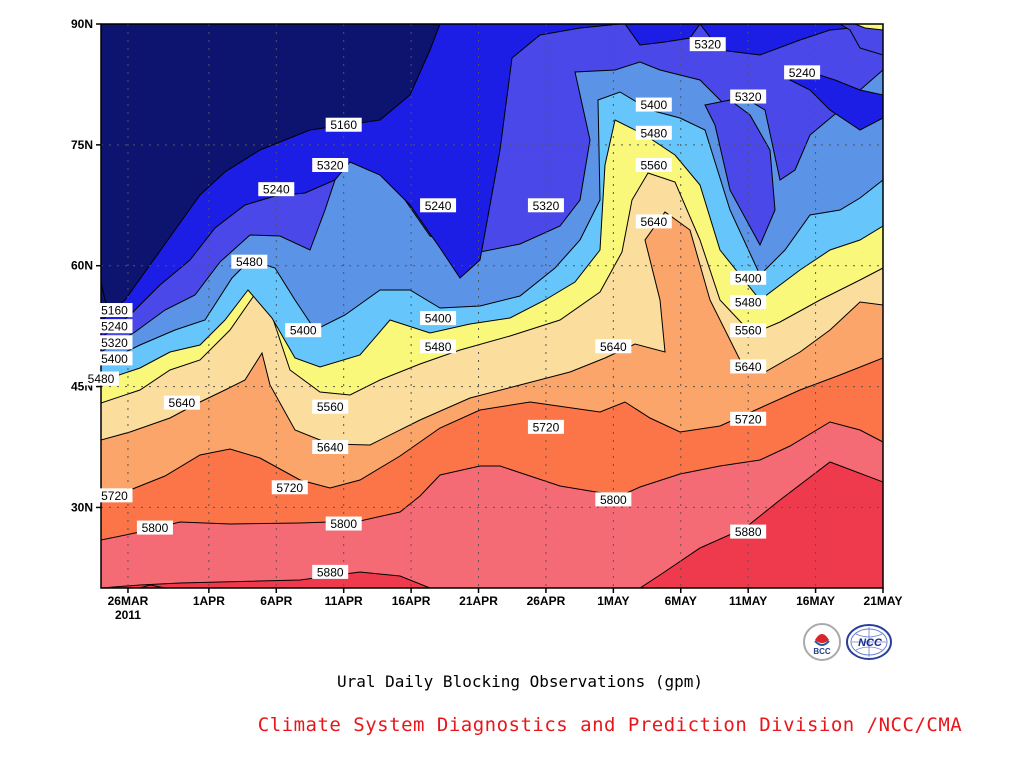 The image size is (1024, 768). Describe the element at coordinates (613, 601) in the screenshot. I see `x-tick-label: 1MAY` at that location.